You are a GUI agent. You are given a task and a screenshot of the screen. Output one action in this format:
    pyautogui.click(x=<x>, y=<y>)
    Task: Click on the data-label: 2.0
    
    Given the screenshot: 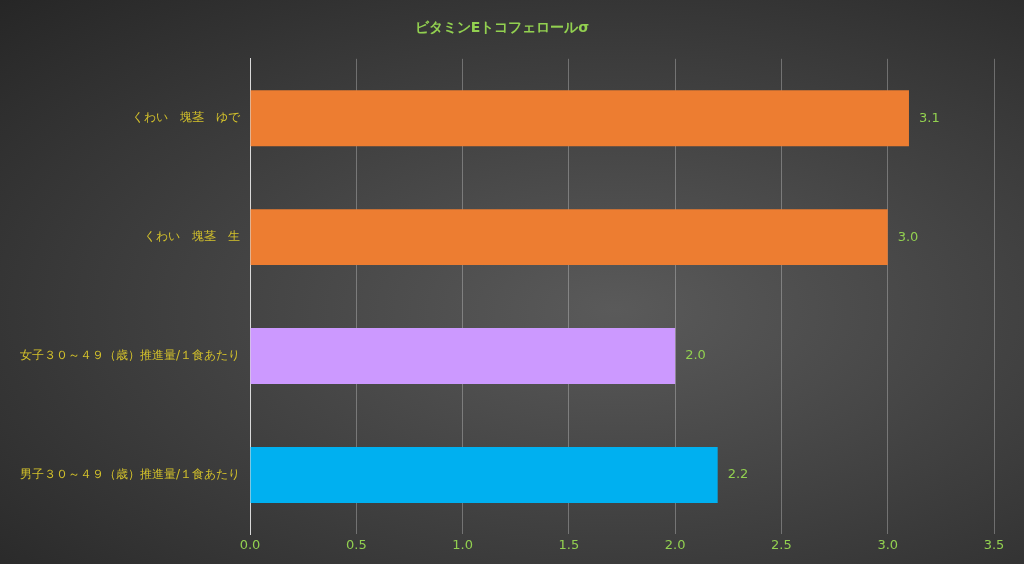 What is the action you would take?
    pyautogui.click(x=695, y=355)
    